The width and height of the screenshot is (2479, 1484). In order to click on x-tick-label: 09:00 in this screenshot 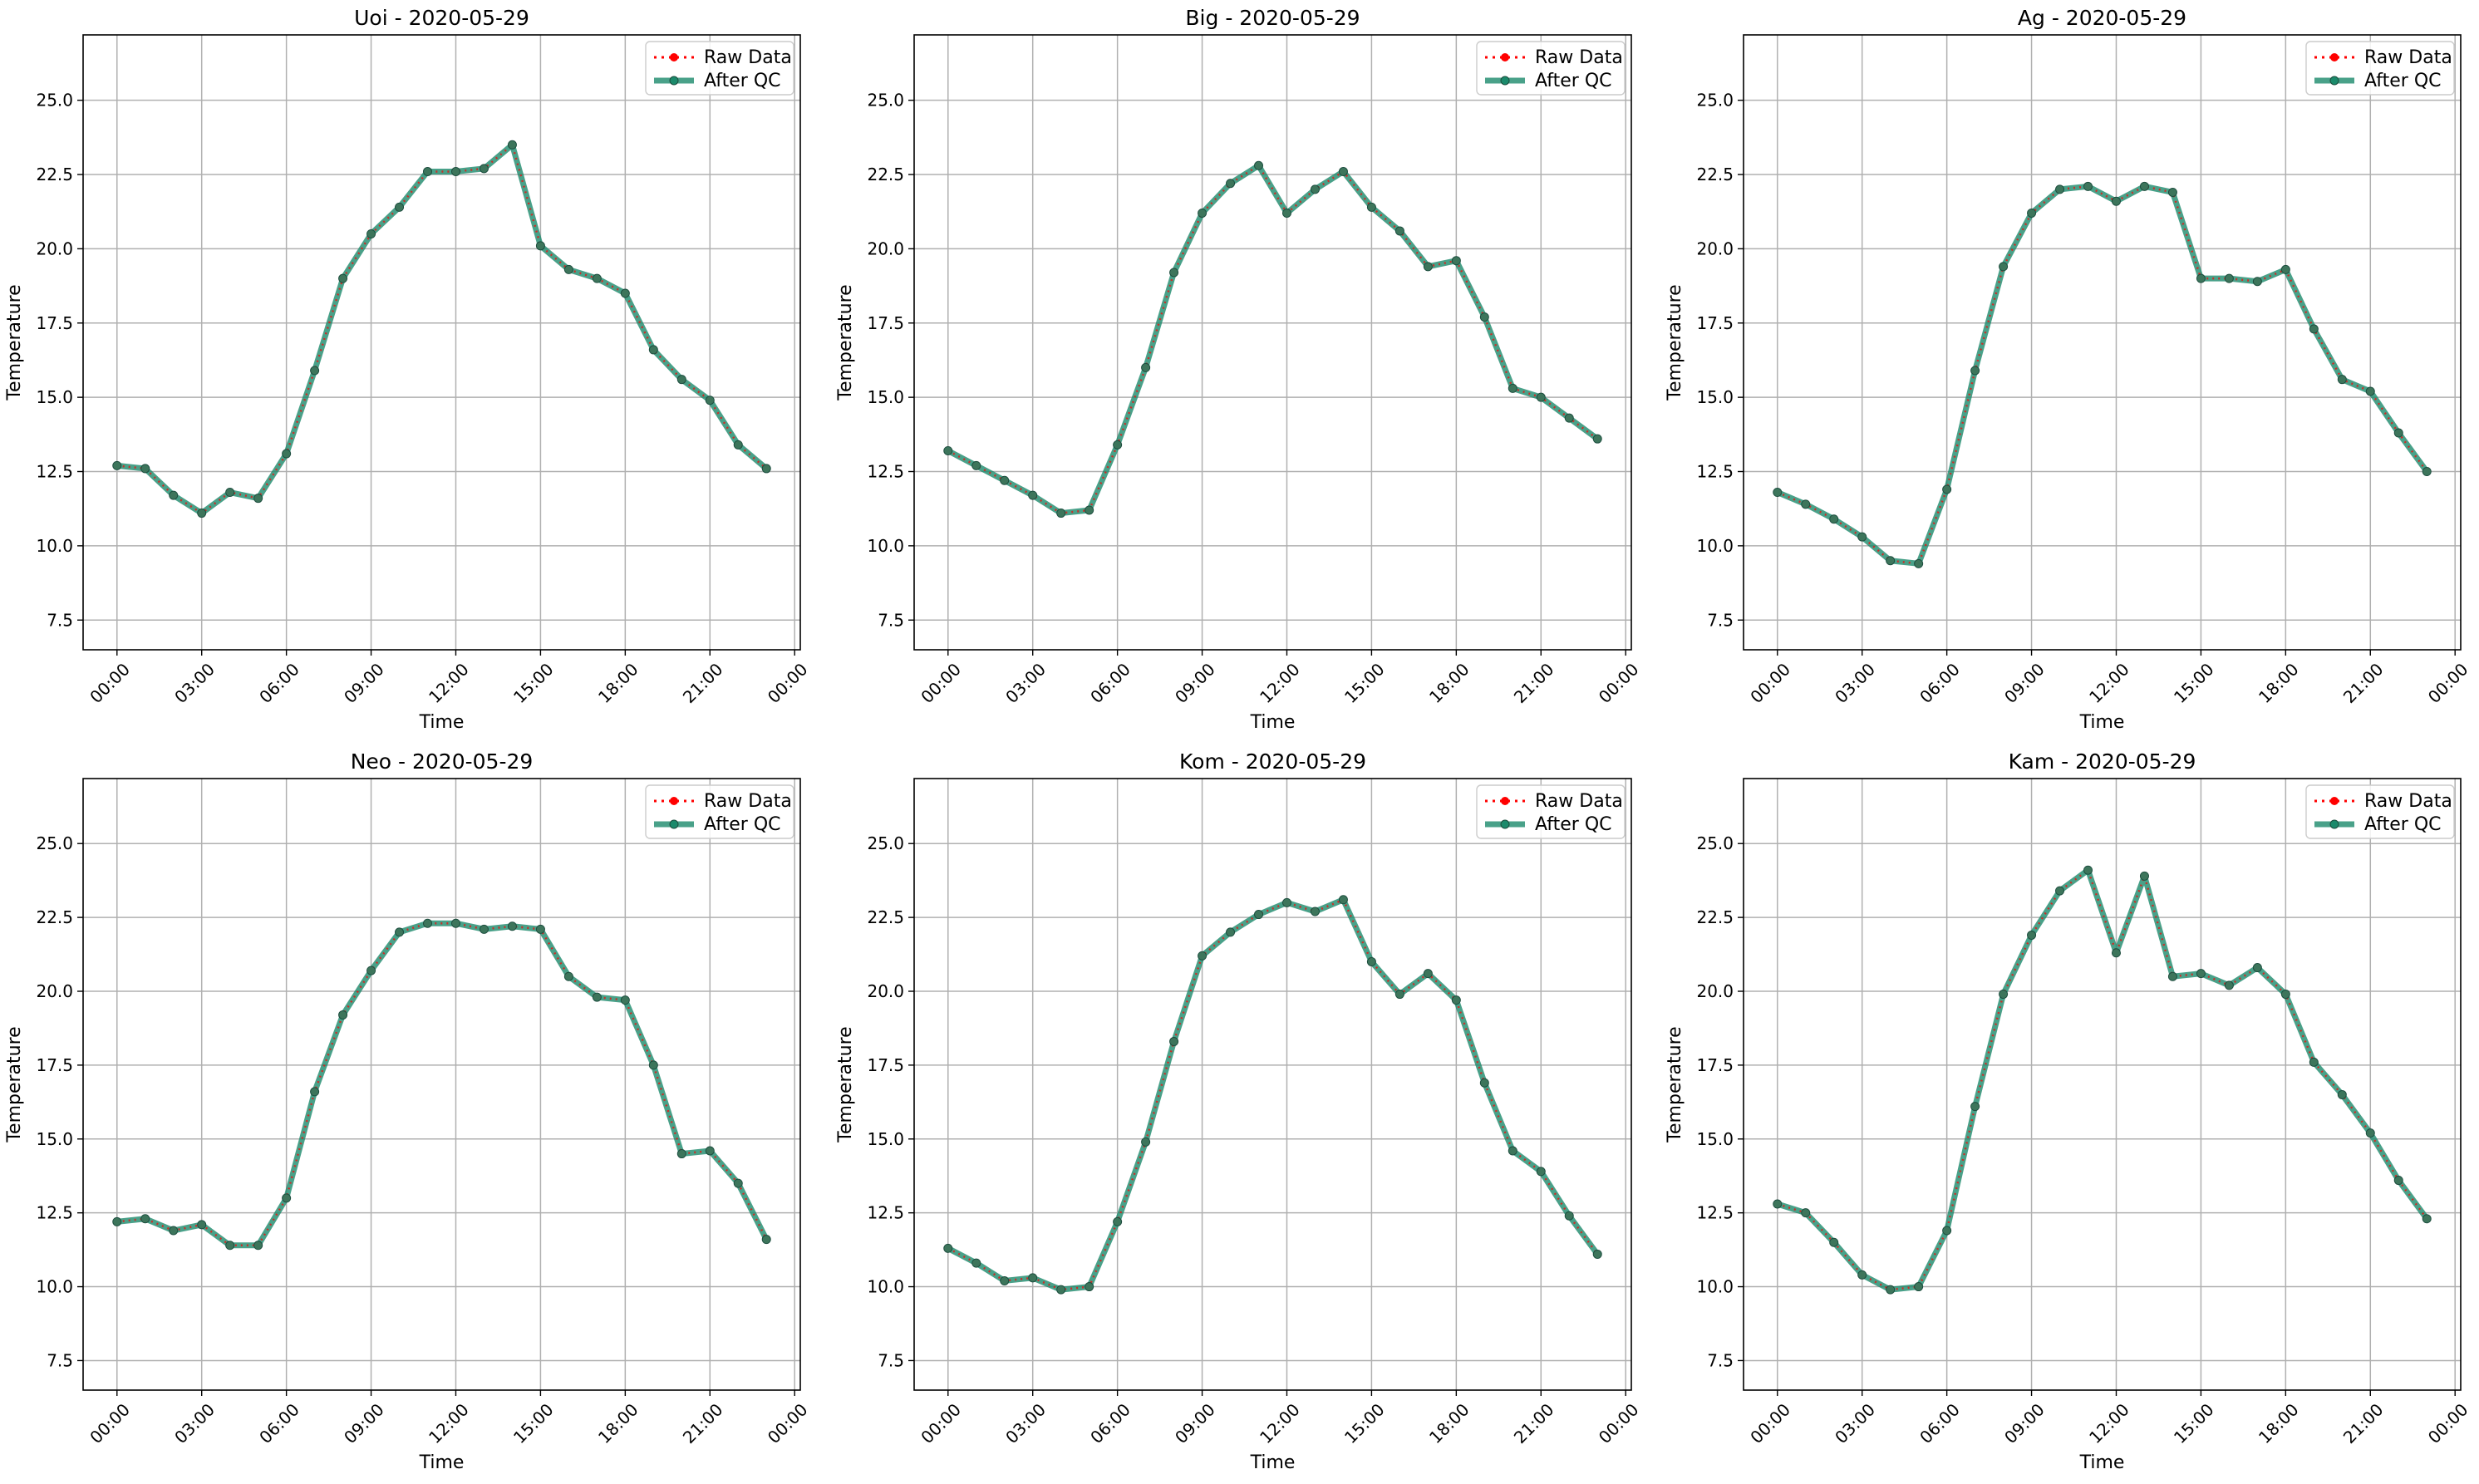, I will do `click(364, 1423)`.